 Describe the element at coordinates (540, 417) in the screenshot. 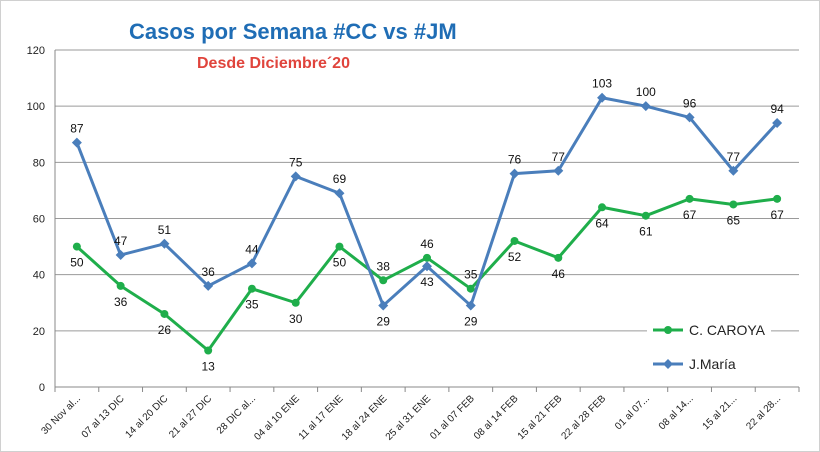

I see `x-tick-label: 15 al 21 FEB` at that location.